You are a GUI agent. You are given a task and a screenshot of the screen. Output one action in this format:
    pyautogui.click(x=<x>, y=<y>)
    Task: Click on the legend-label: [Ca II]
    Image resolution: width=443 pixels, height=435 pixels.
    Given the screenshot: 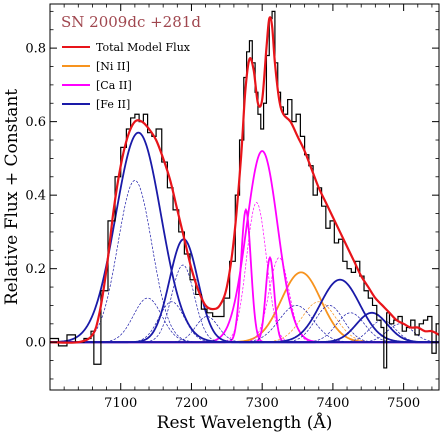 What is the action you would take?
    pyautogui.click(x=114, y=85)
    